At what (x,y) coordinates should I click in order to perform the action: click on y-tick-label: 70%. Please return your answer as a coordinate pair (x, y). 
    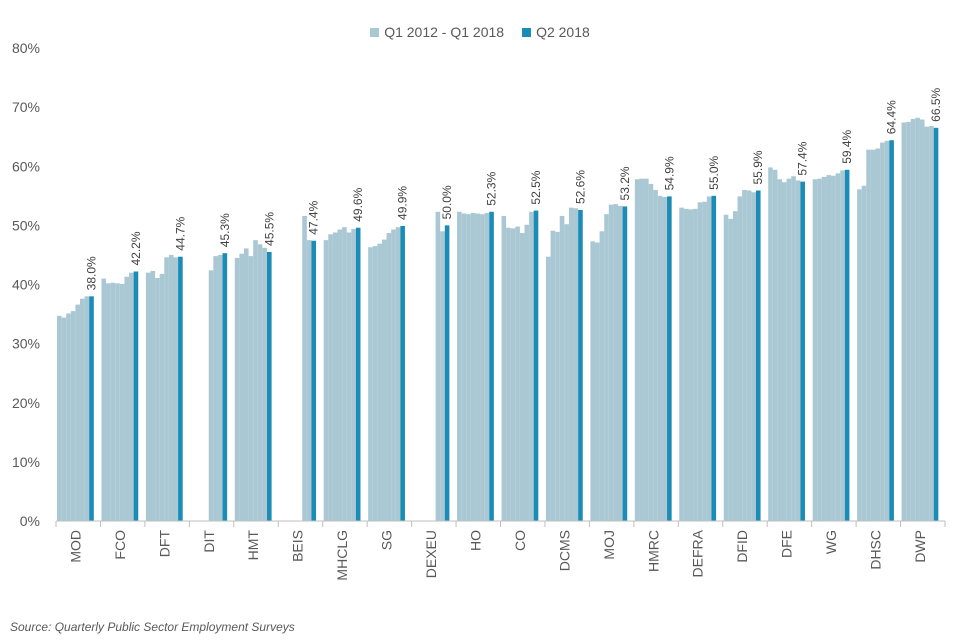
    Looking at the image, I should click on (26, 107).